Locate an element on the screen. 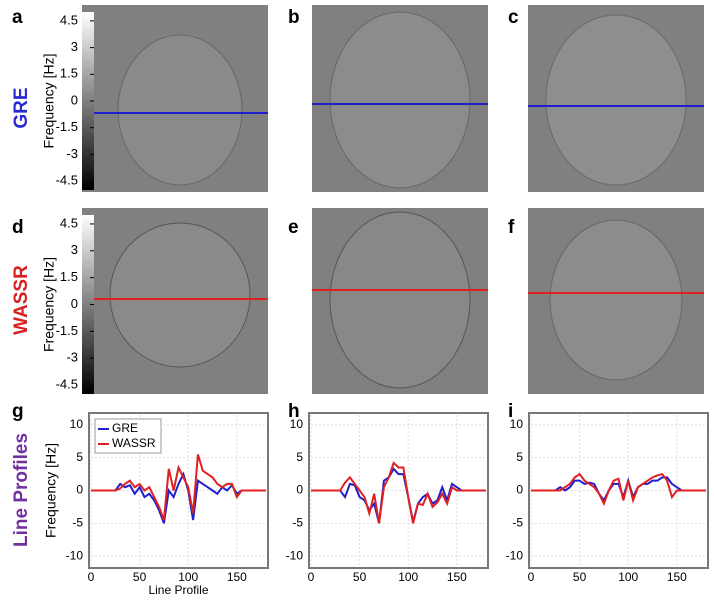 The width and height of the screenshot is (714, 601). y-axis-label: Frequency [Hz] is located at coordinates (51, 490).